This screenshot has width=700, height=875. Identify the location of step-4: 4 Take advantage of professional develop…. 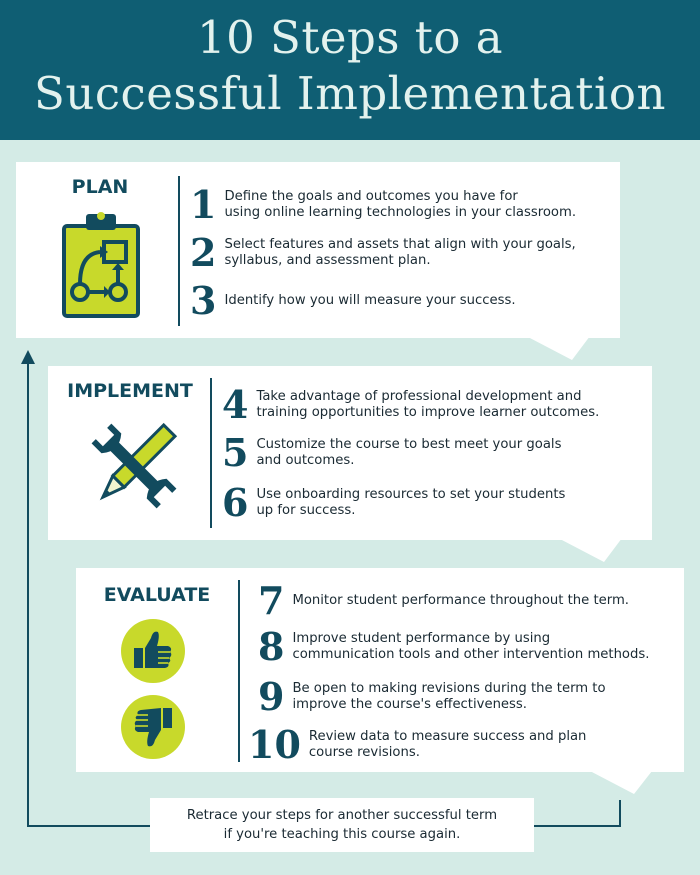
(410, 405).